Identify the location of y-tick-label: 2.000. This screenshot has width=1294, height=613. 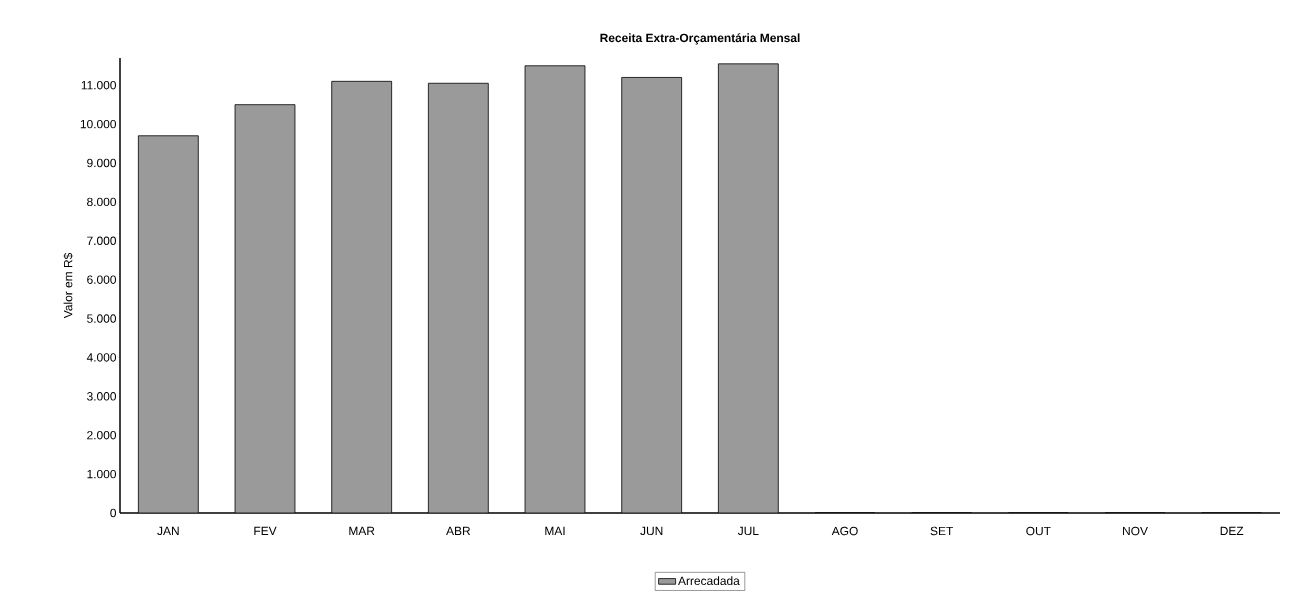
(102, 435).